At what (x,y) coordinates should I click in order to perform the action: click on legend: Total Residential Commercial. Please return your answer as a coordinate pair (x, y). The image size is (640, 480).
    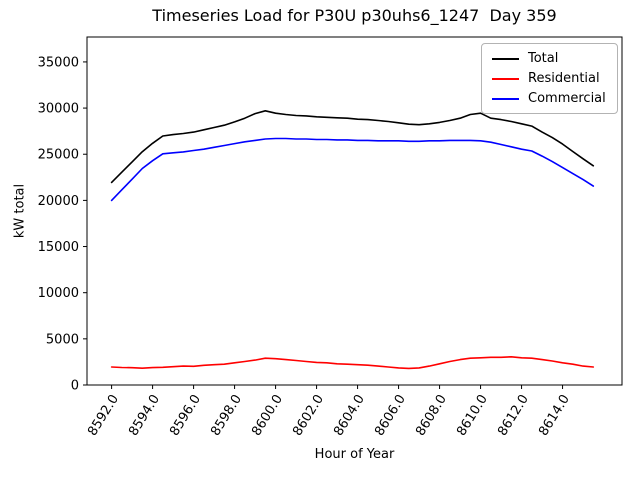
    Looking at the image, I should click on (549, 78).